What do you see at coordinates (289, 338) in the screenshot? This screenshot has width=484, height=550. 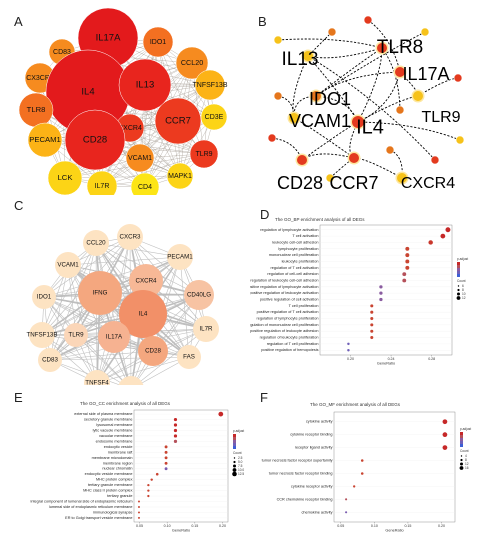 I see `dot-d-term: regulation of leukocyte proliferation` at bounding box center [289, 338].